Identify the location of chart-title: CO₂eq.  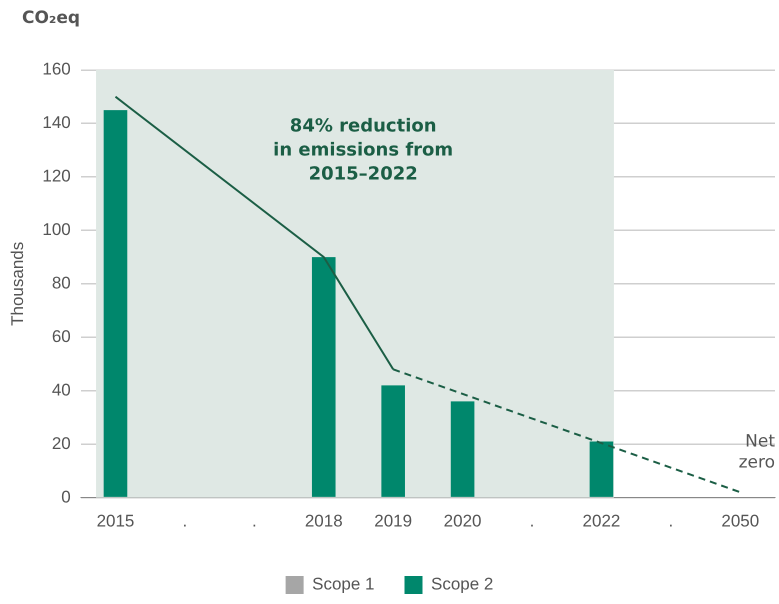
(51, 18).